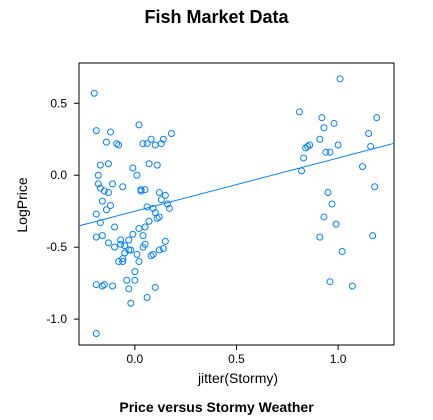 This screenshot has height=420, width=433. What do you see at coordinates (58, 175) in the screenshot?
I see `y-tick-label: 0.0` at bounding box center [58, 175].